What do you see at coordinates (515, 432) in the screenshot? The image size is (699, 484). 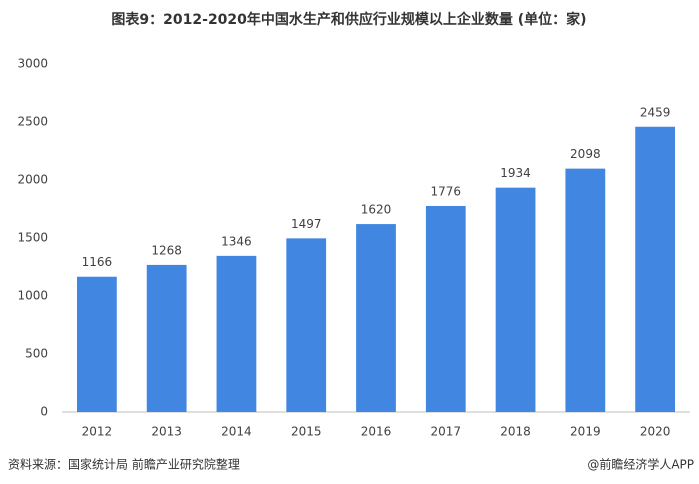 I see `x-tick-label: 2018` at bounding box center [515, 432].